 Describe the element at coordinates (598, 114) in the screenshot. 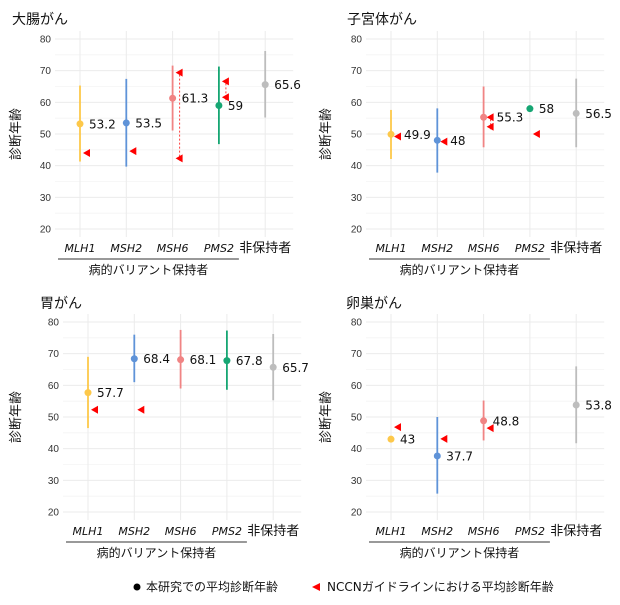

I see `data-label: 56.5` at that location.